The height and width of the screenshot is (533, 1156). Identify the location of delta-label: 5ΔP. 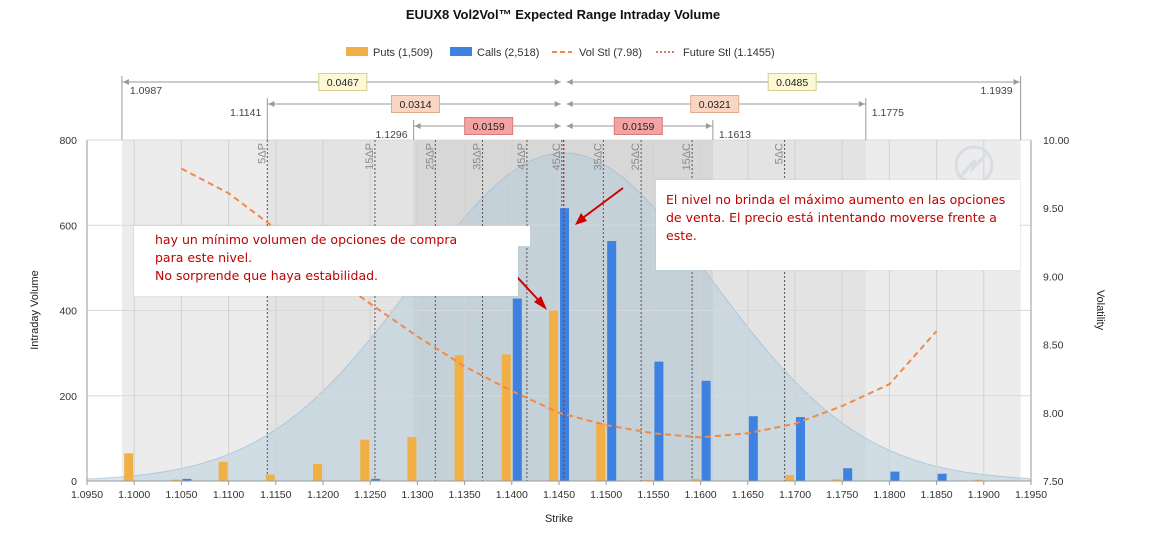
(262, 153).